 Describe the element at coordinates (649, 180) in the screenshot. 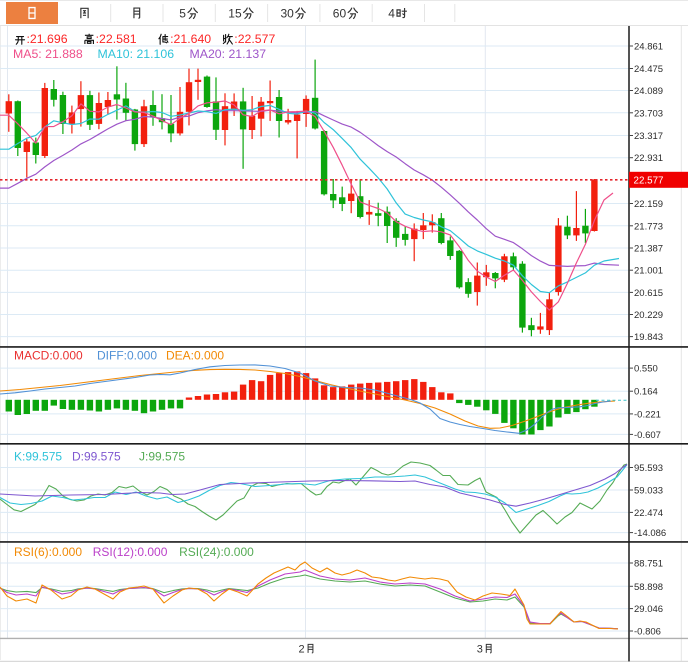

I see `svg-text: 22.577` at that location.